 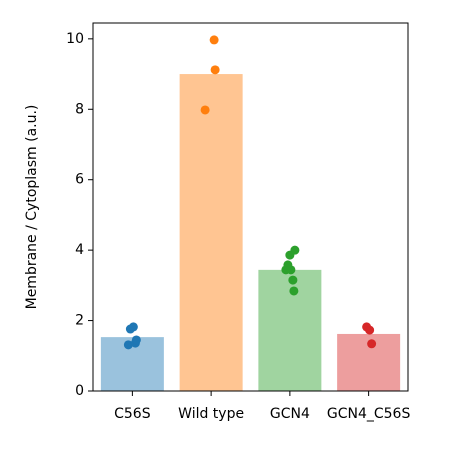 What do you see at coordinates (211, 414) in the screenshot?
I see `x-tick-label: Wild type` at bounding box center [211, 414].